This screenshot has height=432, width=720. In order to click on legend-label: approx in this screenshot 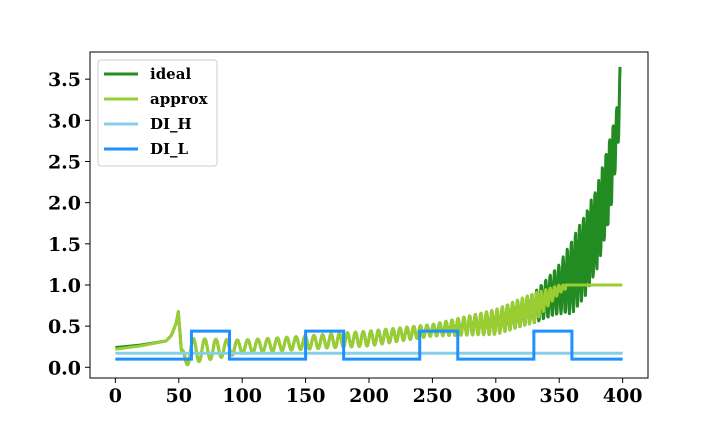, I will do `click(179, 99)`.